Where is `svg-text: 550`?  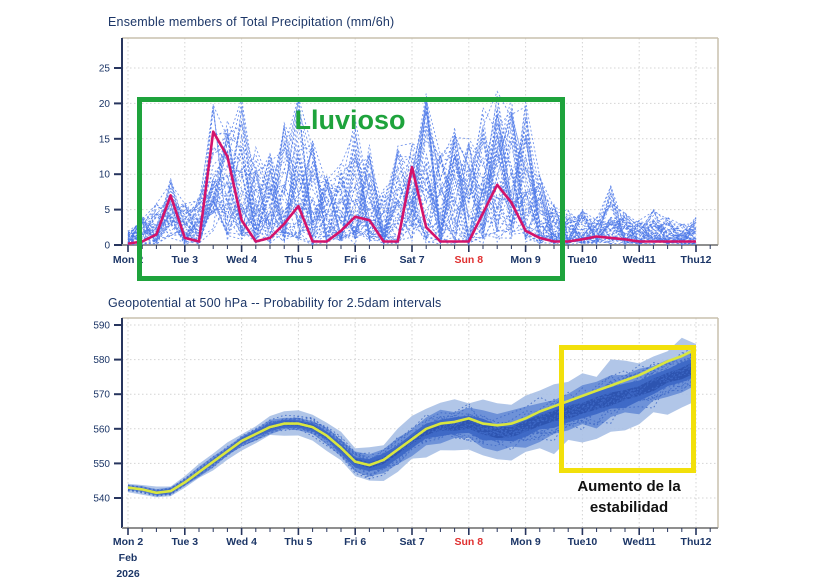 svg-text: 550 is located at coordinates (101, 464).